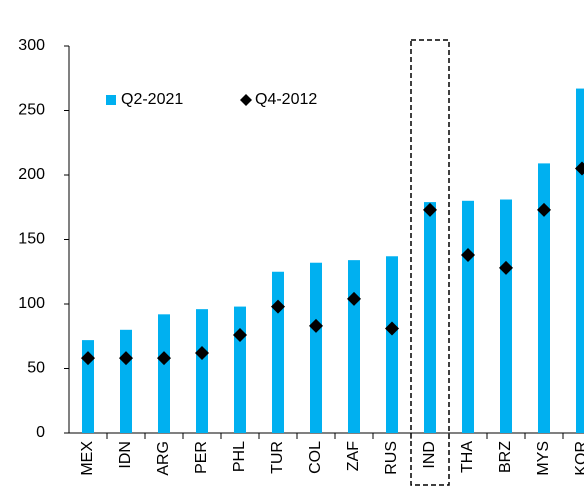 The image size is (584, 487). What do you see at coordinates (31, 110) in the screenshot?
I see `y-tick-label: 250` at bounding box center [31, 110].